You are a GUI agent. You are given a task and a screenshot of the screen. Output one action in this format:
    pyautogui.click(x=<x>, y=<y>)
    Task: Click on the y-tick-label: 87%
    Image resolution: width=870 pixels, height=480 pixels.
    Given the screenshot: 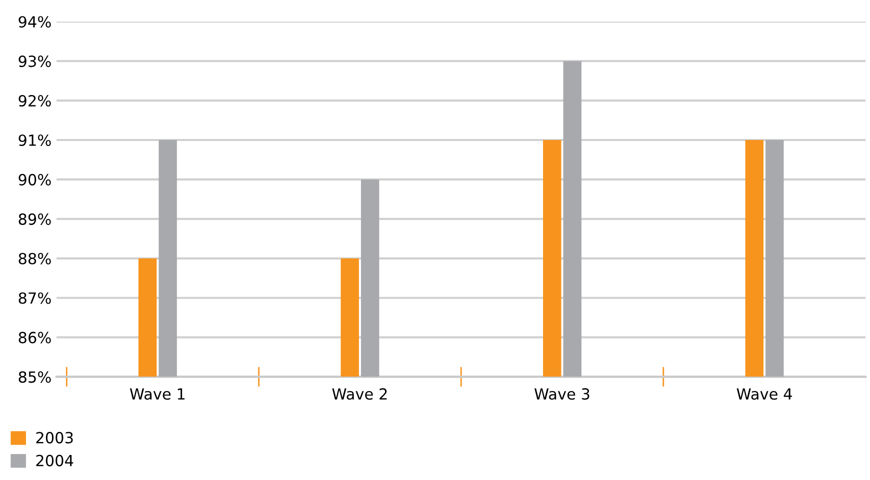 What is the action you would take?
    pyautogui.click(x=34, y=298)
    